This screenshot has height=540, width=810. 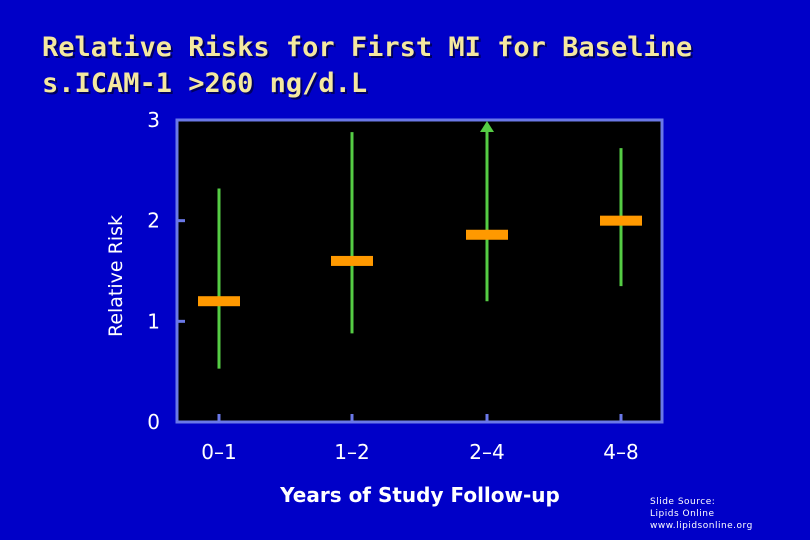 I want to click on x-axis-ticks: 0–1 1–2 2–4 4–8, so click(x=420, y=439).